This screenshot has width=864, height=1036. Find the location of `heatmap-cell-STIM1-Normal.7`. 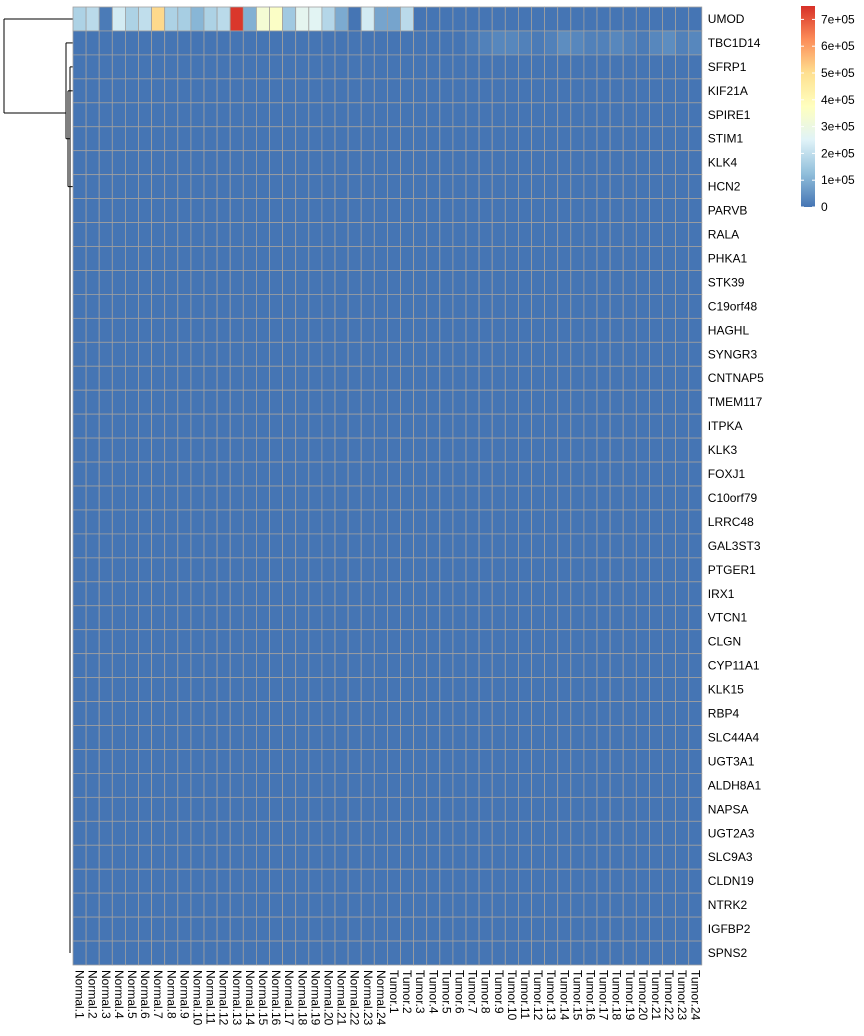

heatmap-cell-STIM1-Normal.7 is located at coordinates (158, 139).